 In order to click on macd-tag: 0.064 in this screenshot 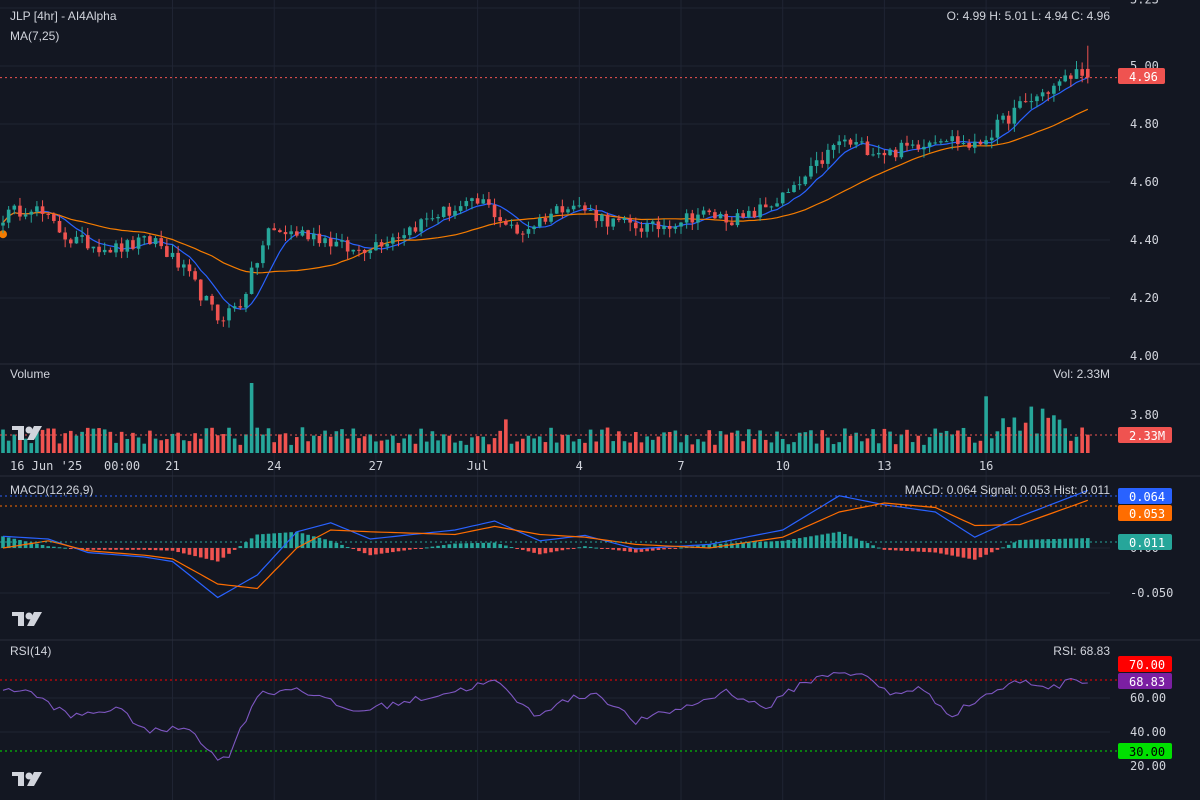, I will do `click(1145, 496)`.